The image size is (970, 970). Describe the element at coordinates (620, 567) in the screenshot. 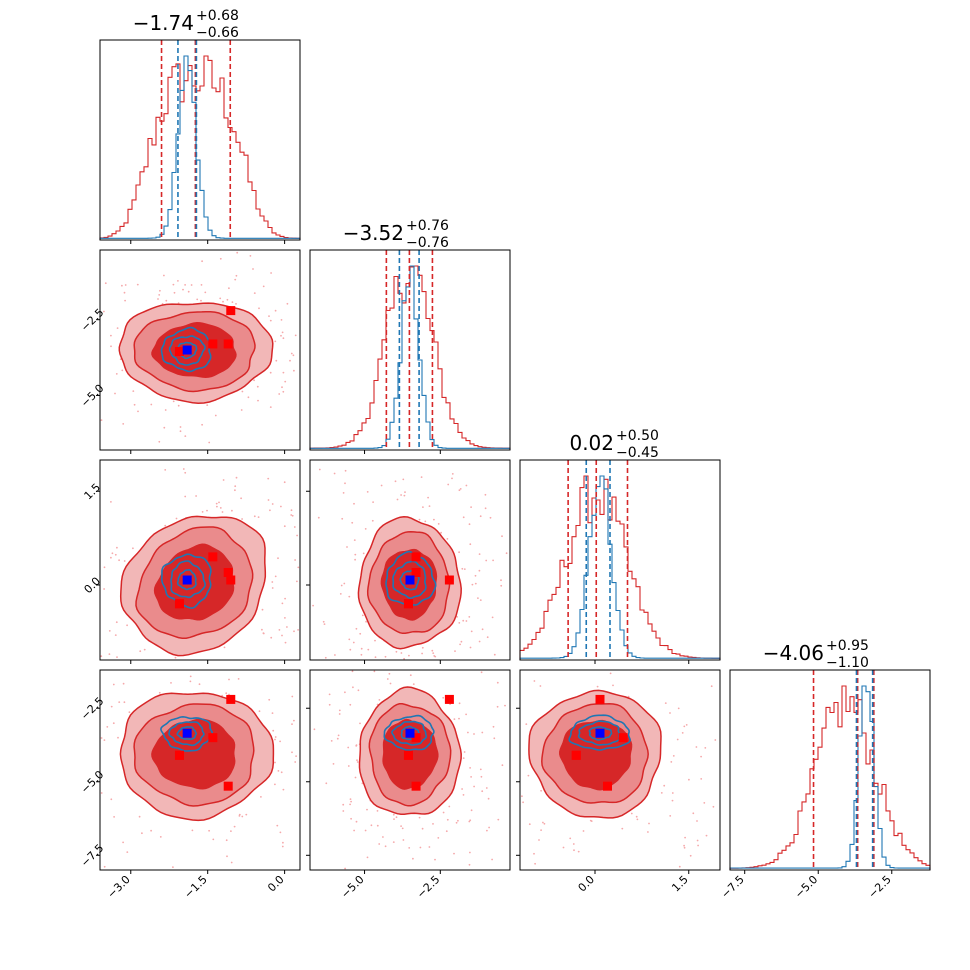

I see `outer-histogram` at that location.